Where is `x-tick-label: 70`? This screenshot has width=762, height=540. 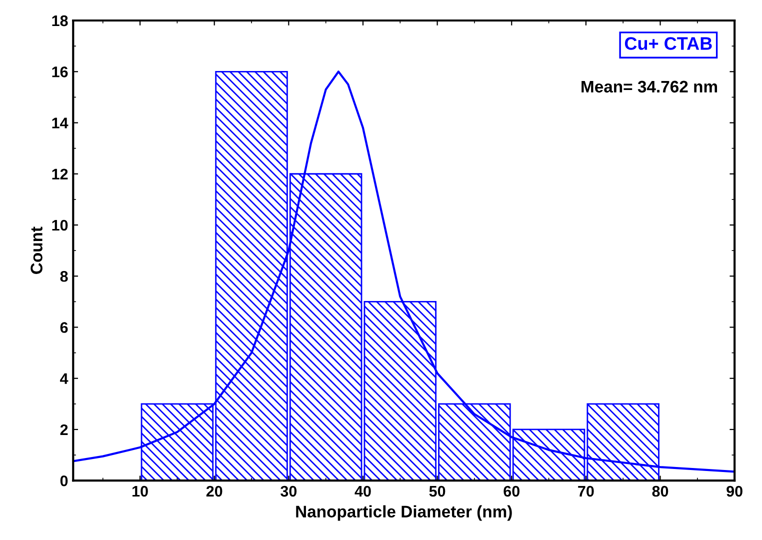 x-tick-label: 70 is located at coordinates (586, 491).